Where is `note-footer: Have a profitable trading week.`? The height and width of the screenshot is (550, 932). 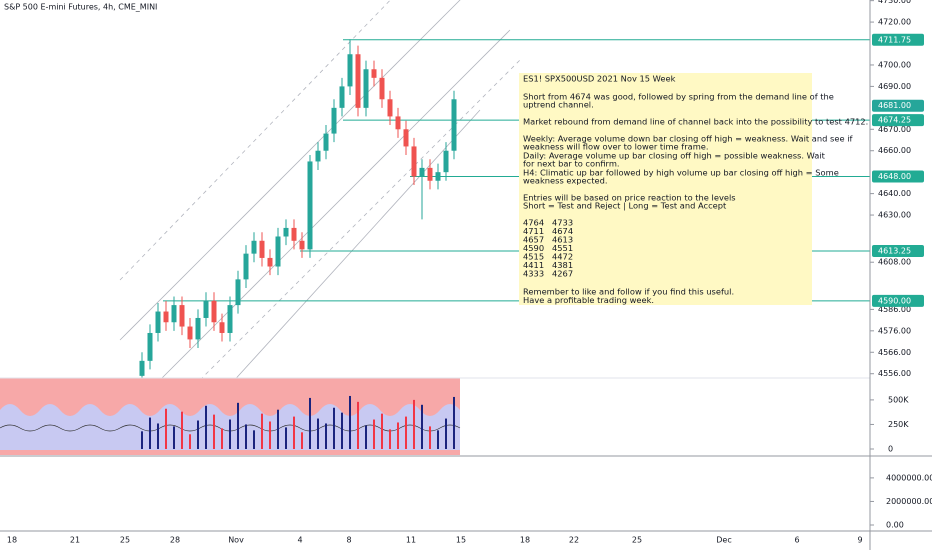
note-footer: Have a profitable trading week. is located at coordinates (588, 300).